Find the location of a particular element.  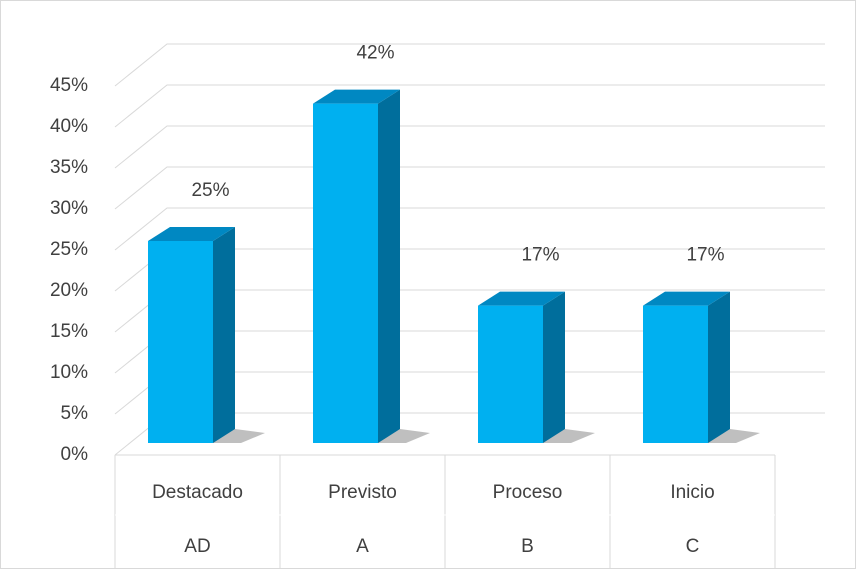

subcategory-label: AD is located at coordinates (197, 546).